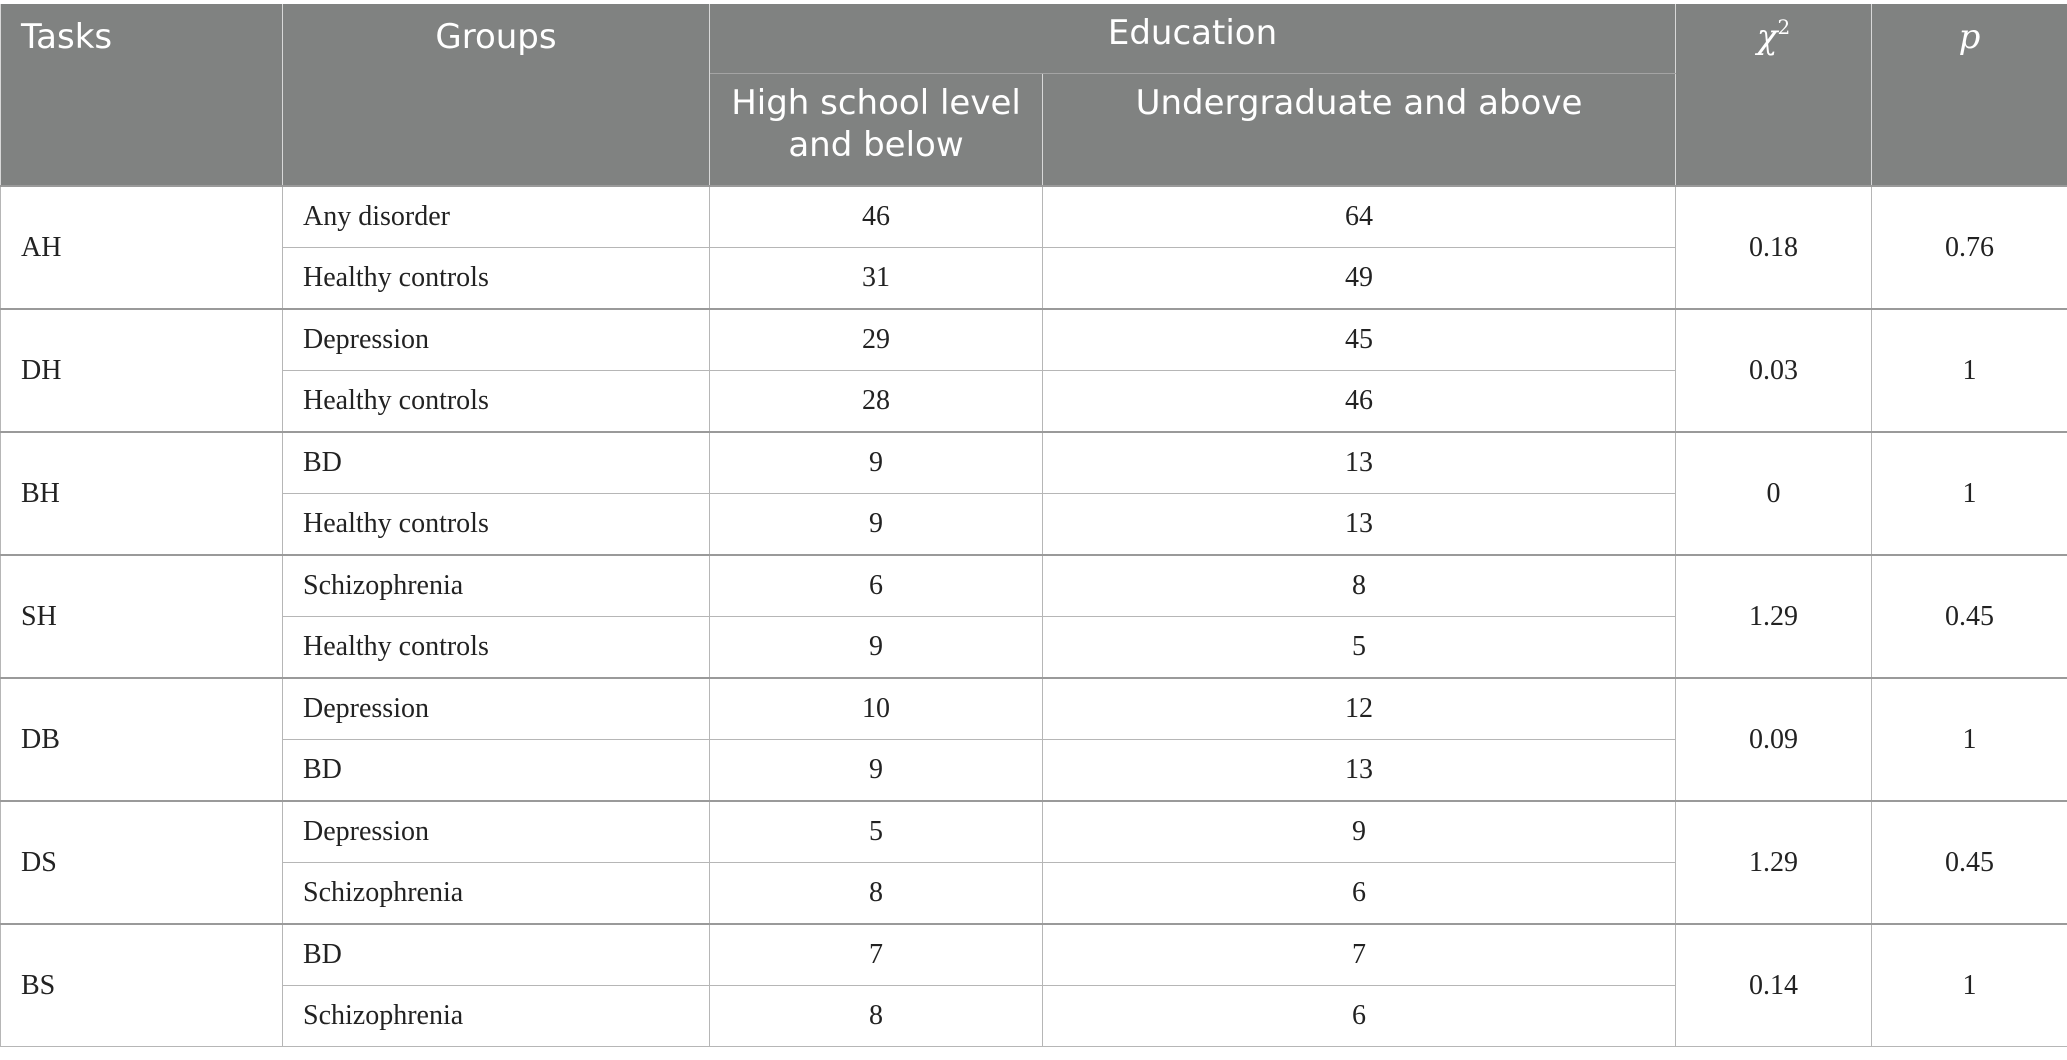  What do you see at coordinates (876, 585) in the screenshot?
I see `high-school-count-cell: 6` at bounding box center [876, 585].